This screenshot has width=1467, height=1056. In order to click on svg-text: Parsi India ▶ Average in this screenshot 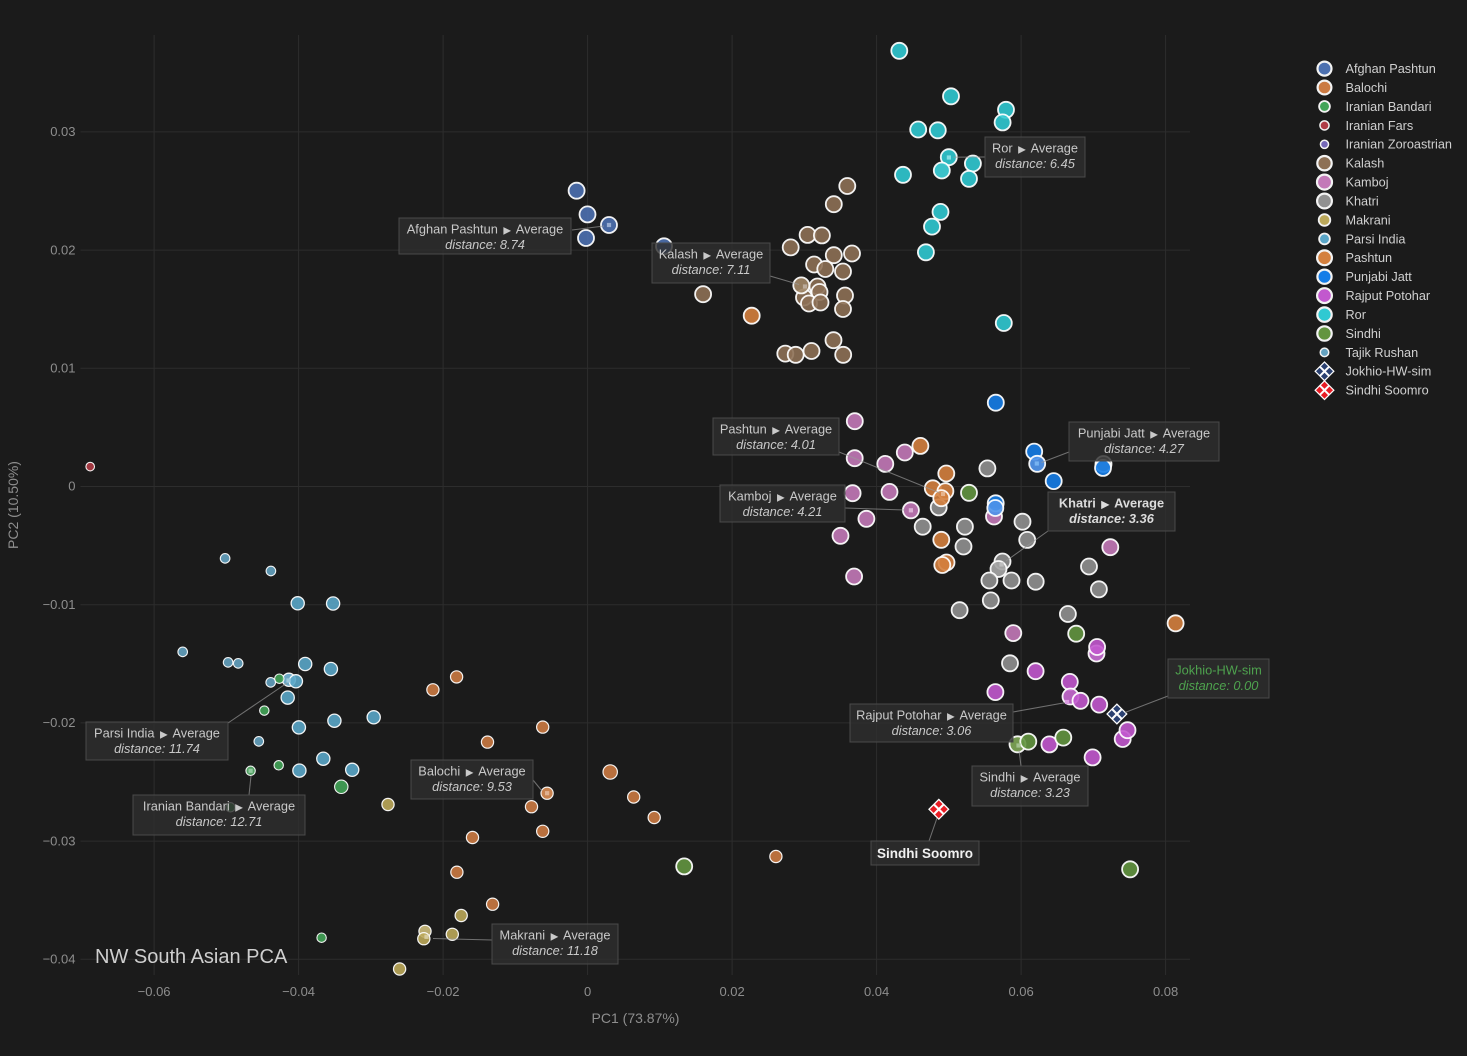, I will do `click(157, 733)`.